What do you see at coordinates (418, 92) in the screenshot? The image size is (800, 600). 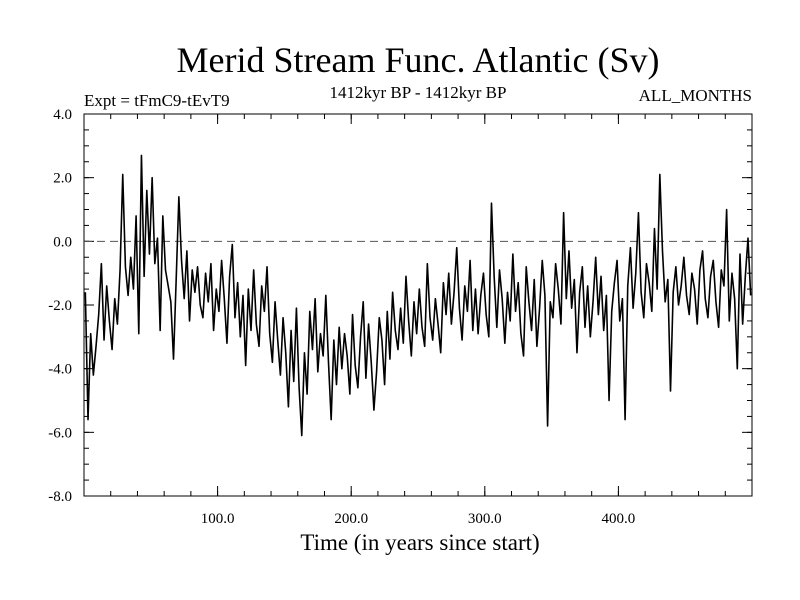 I see `period-label: 1412kyr BP - 1412kyr BP` at bounding box center [418, 92].